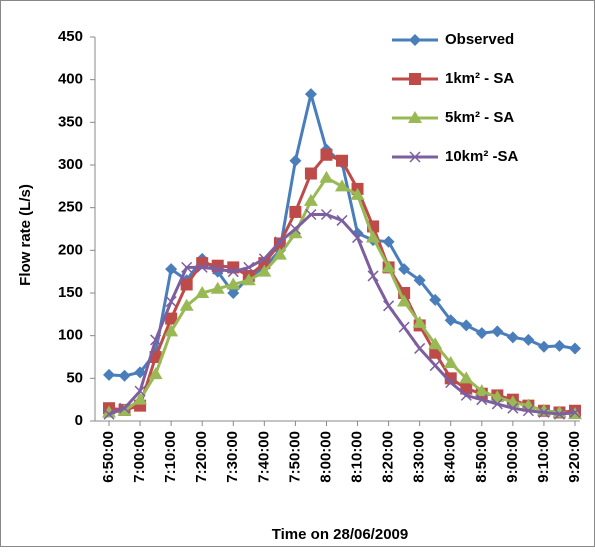  Describe the element at coordinates (108, 457) in the screenshot. I see `x-tick-label: 6:50:00` at that location.